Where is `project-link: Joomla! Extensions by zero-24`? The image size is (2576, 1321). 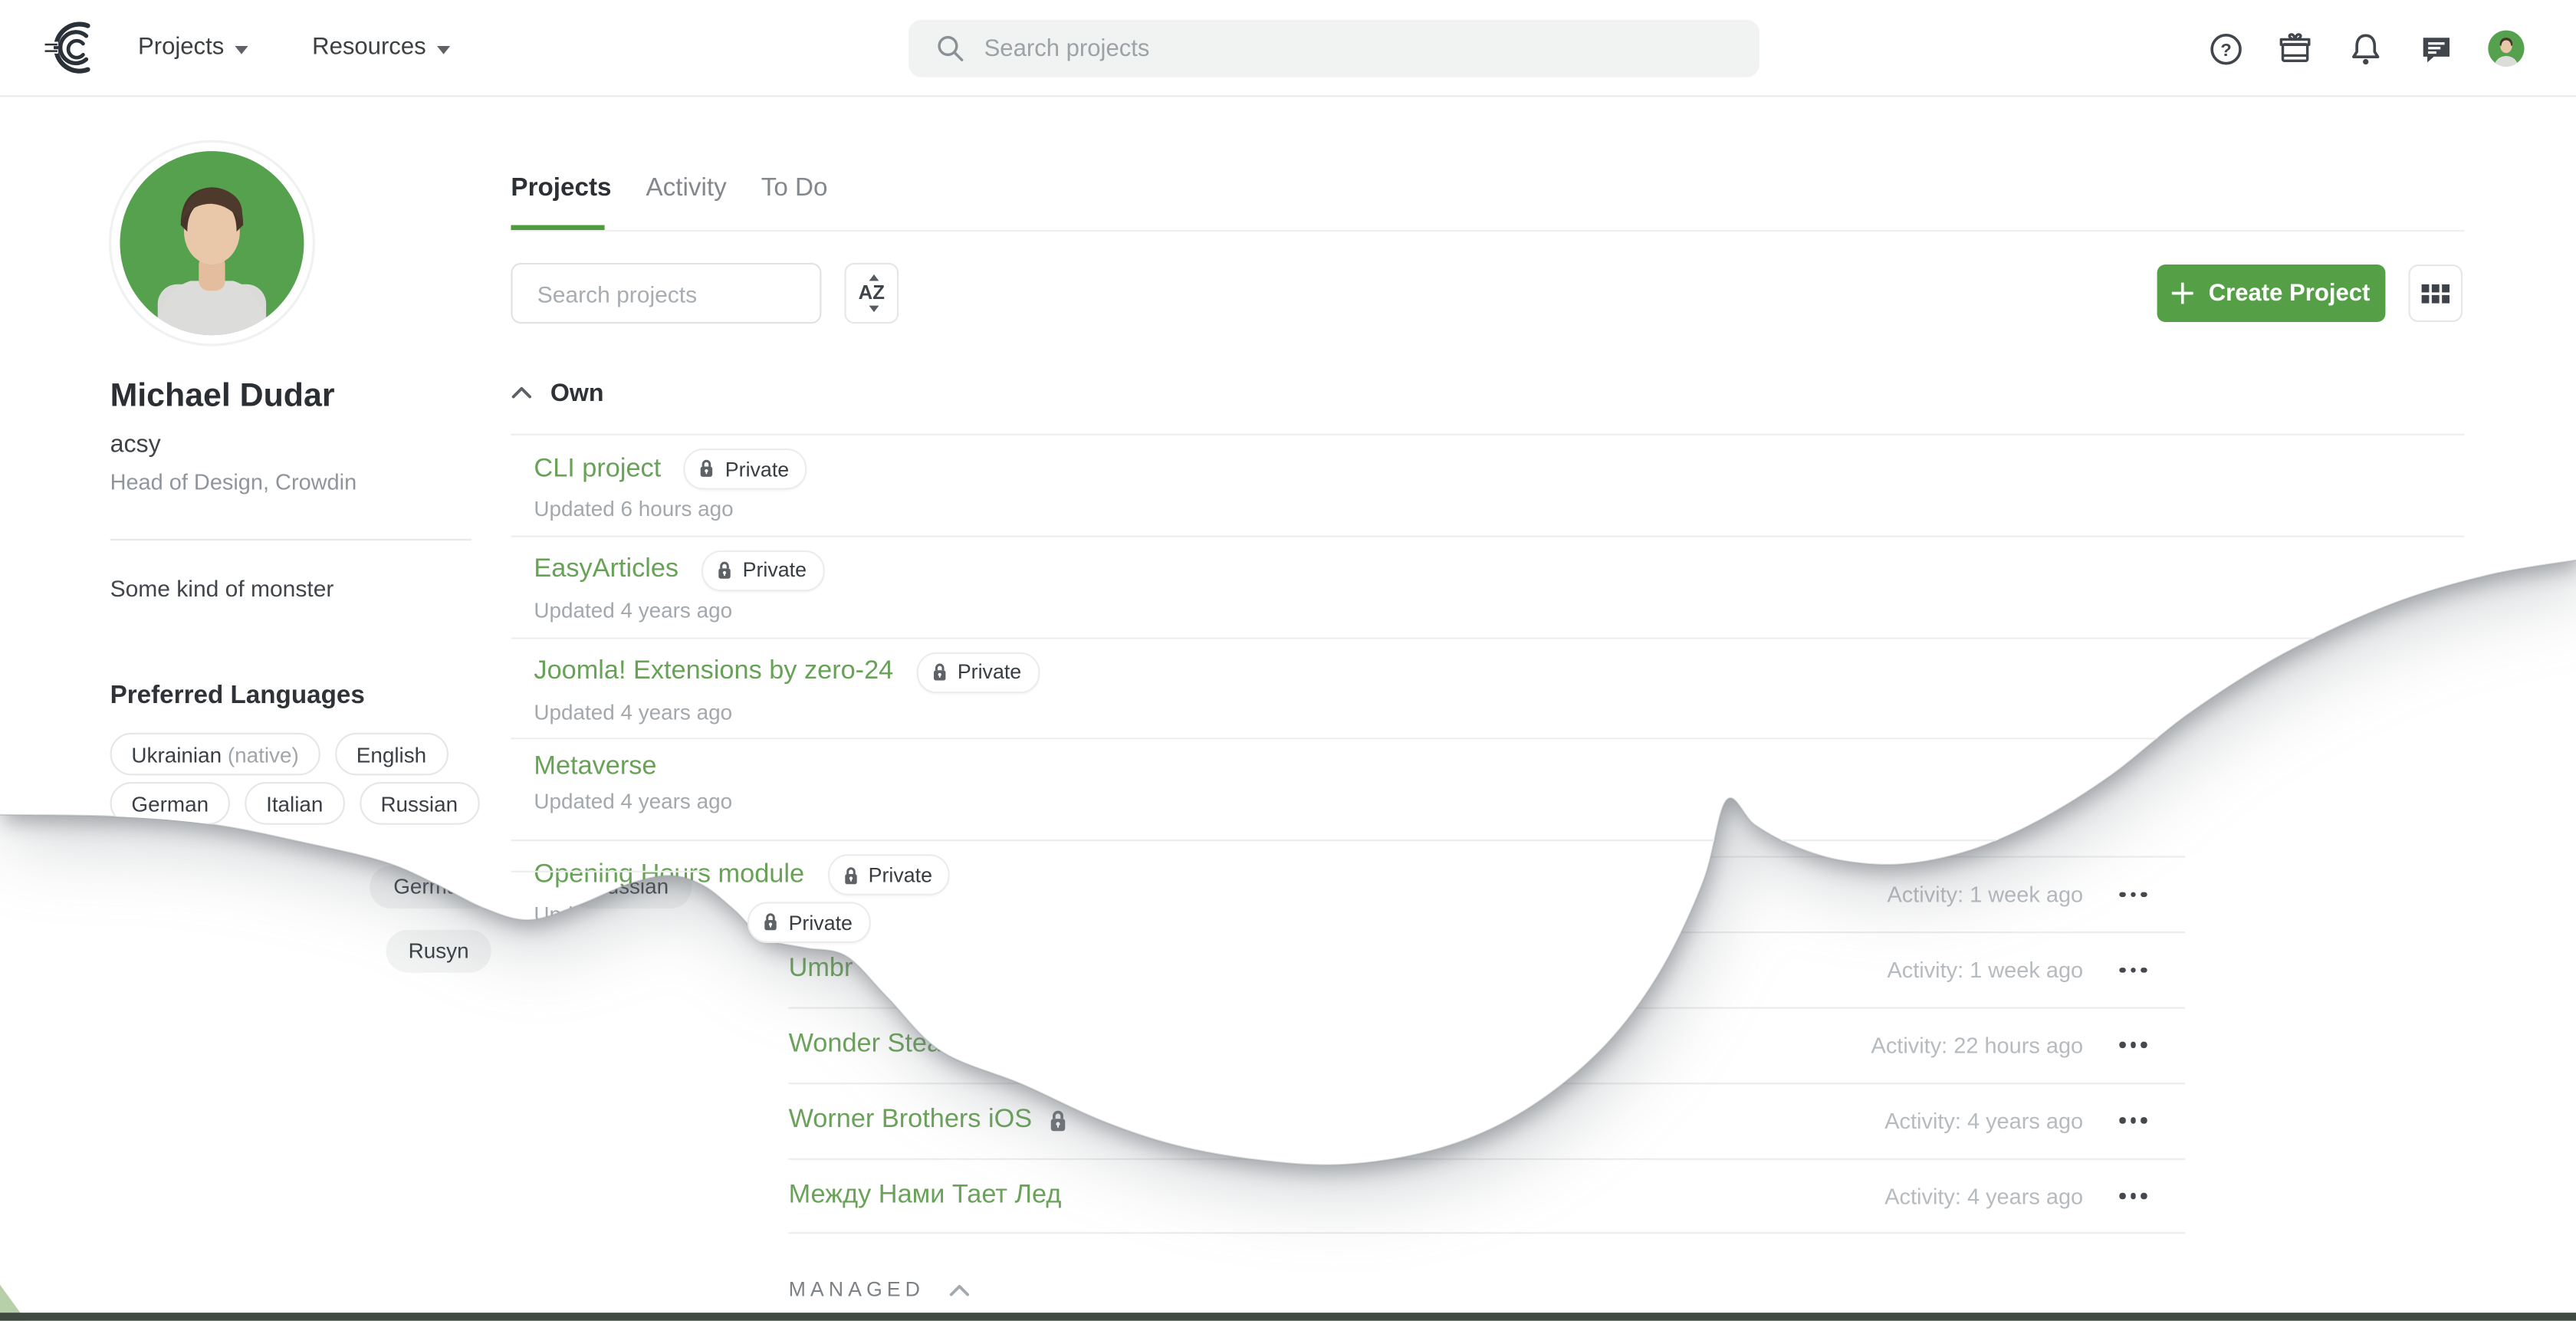
project-link: Joomla! Extensions by zero-24 is located at coordinates (714, 671).